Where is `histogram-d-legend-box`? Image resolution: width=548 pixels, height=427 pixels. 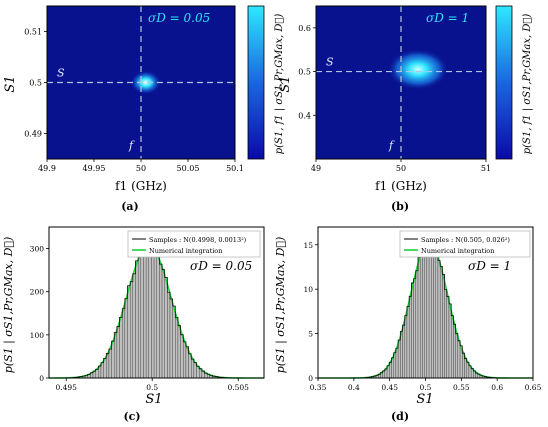 histogram-d-legend-box is located at coordinates (465, 244).